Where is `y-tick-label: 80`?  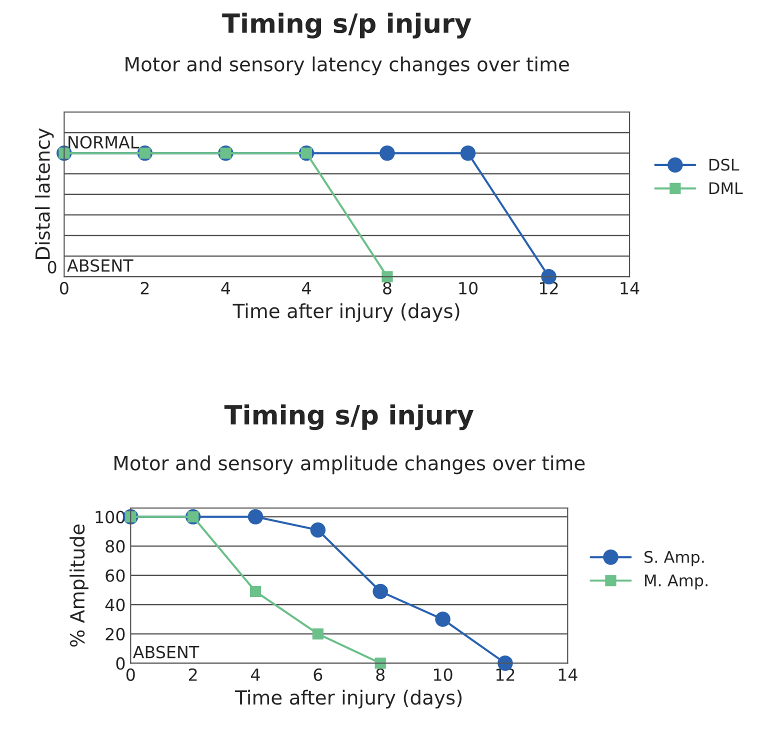
y-tick-label: 80 is located at coordinates (115, 546).